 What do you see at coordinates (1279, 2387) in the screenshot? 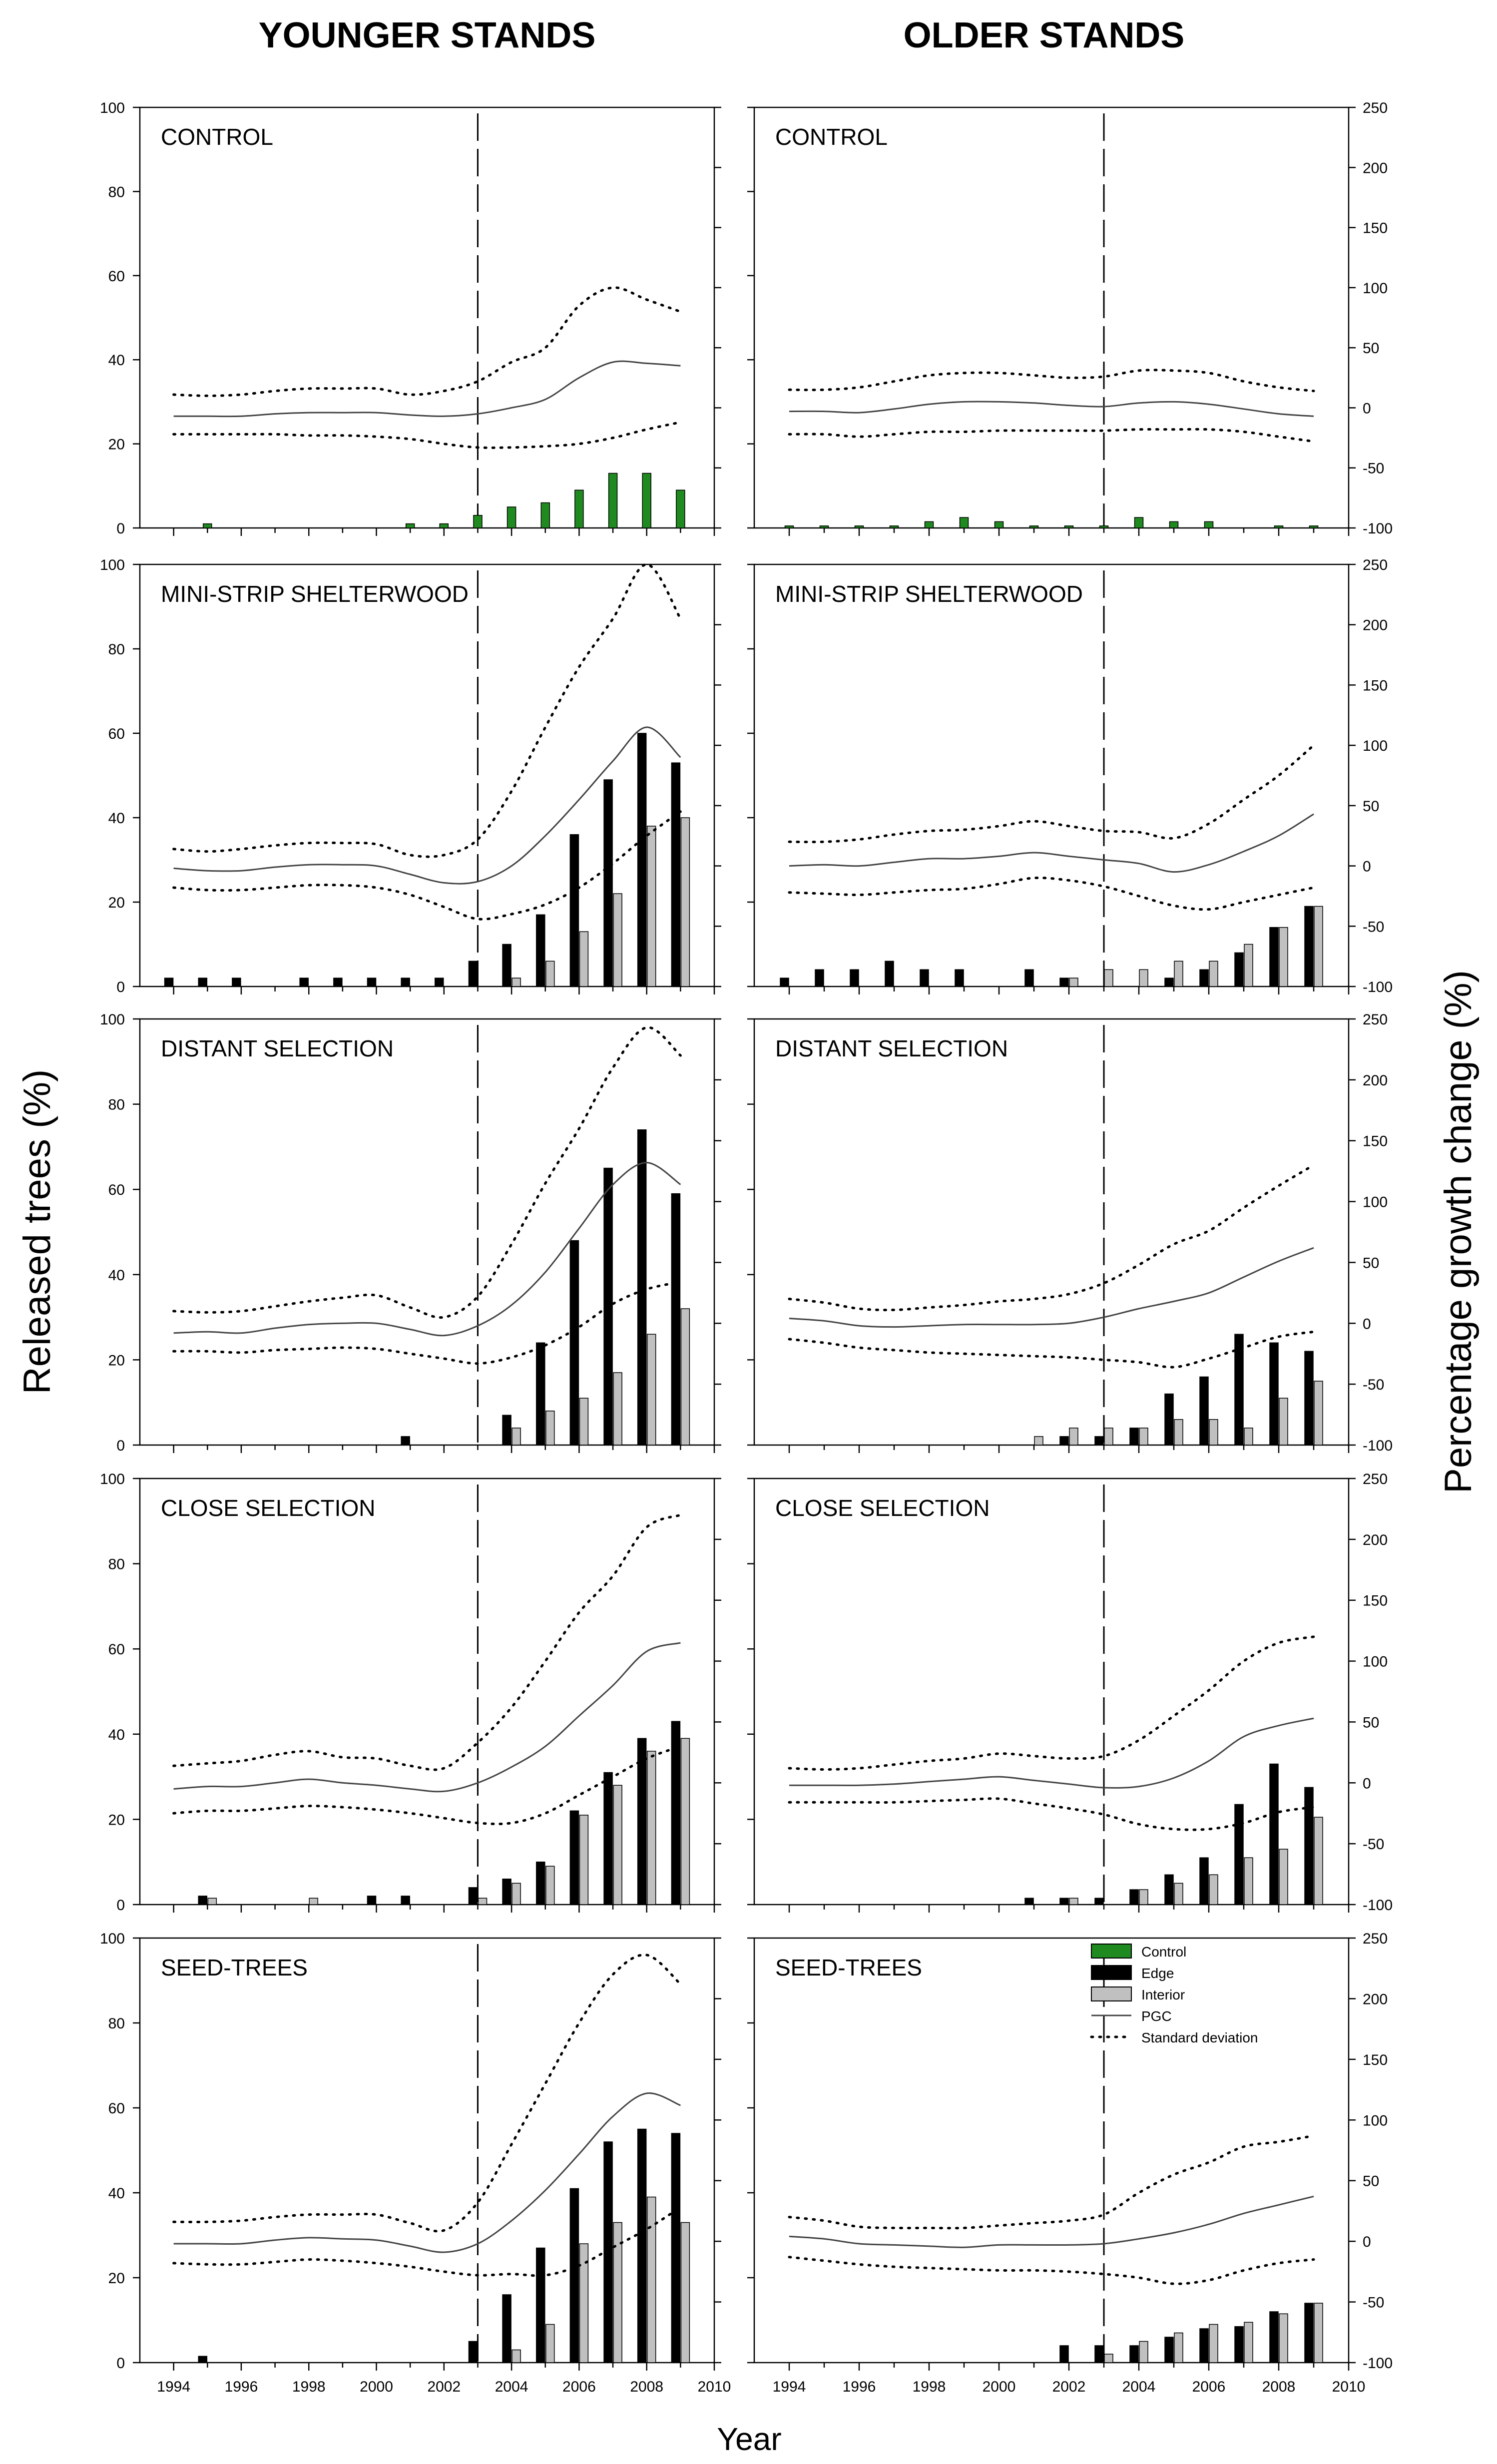
I see `x-tick-label: 2008` at bounding box center [1279, 2387].